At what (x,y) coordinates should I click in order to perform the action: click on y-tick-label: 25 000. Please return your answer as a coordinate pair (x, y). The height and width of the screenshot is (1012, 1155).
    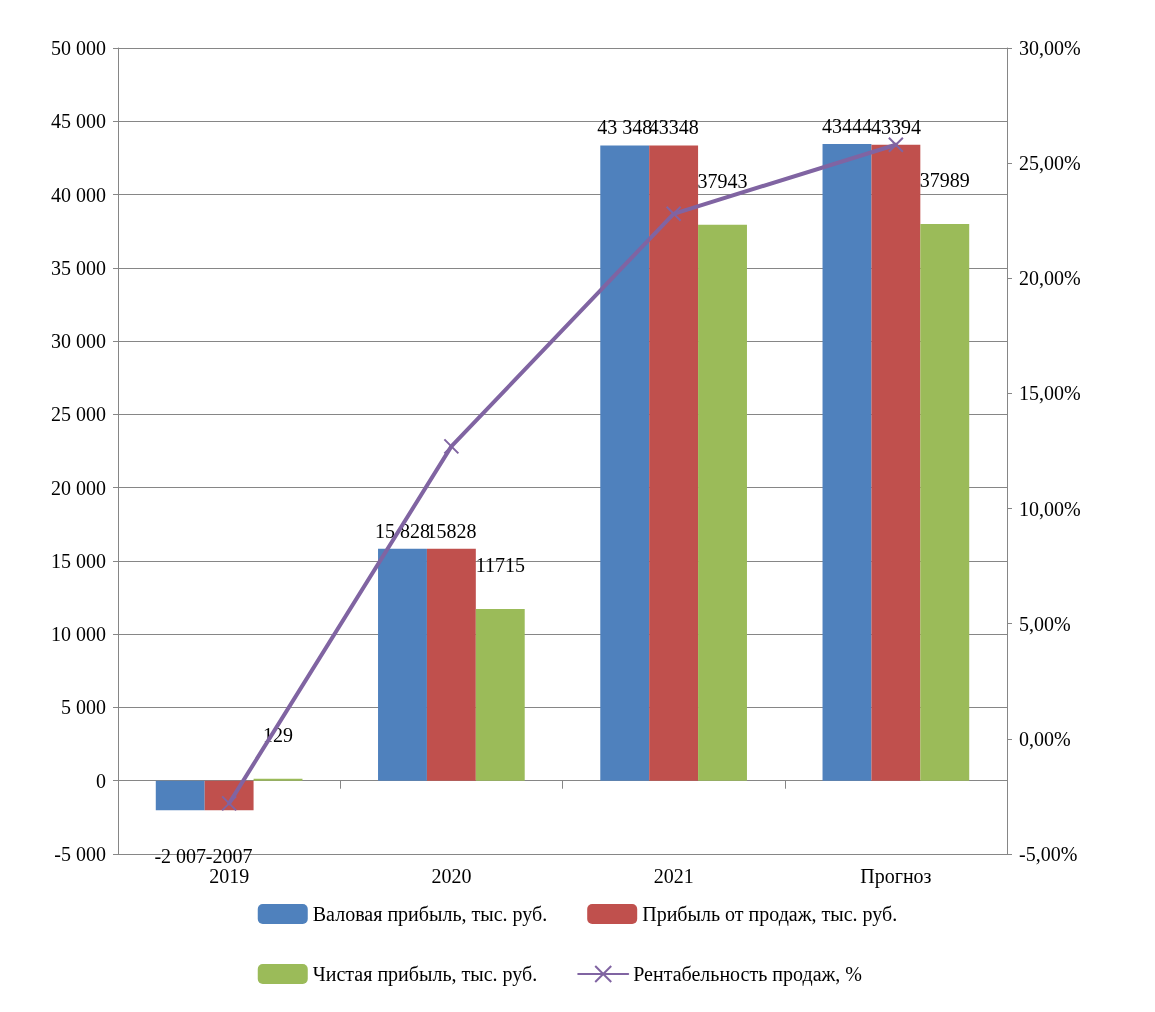
    Looking at the image, I should click on (78, 414).